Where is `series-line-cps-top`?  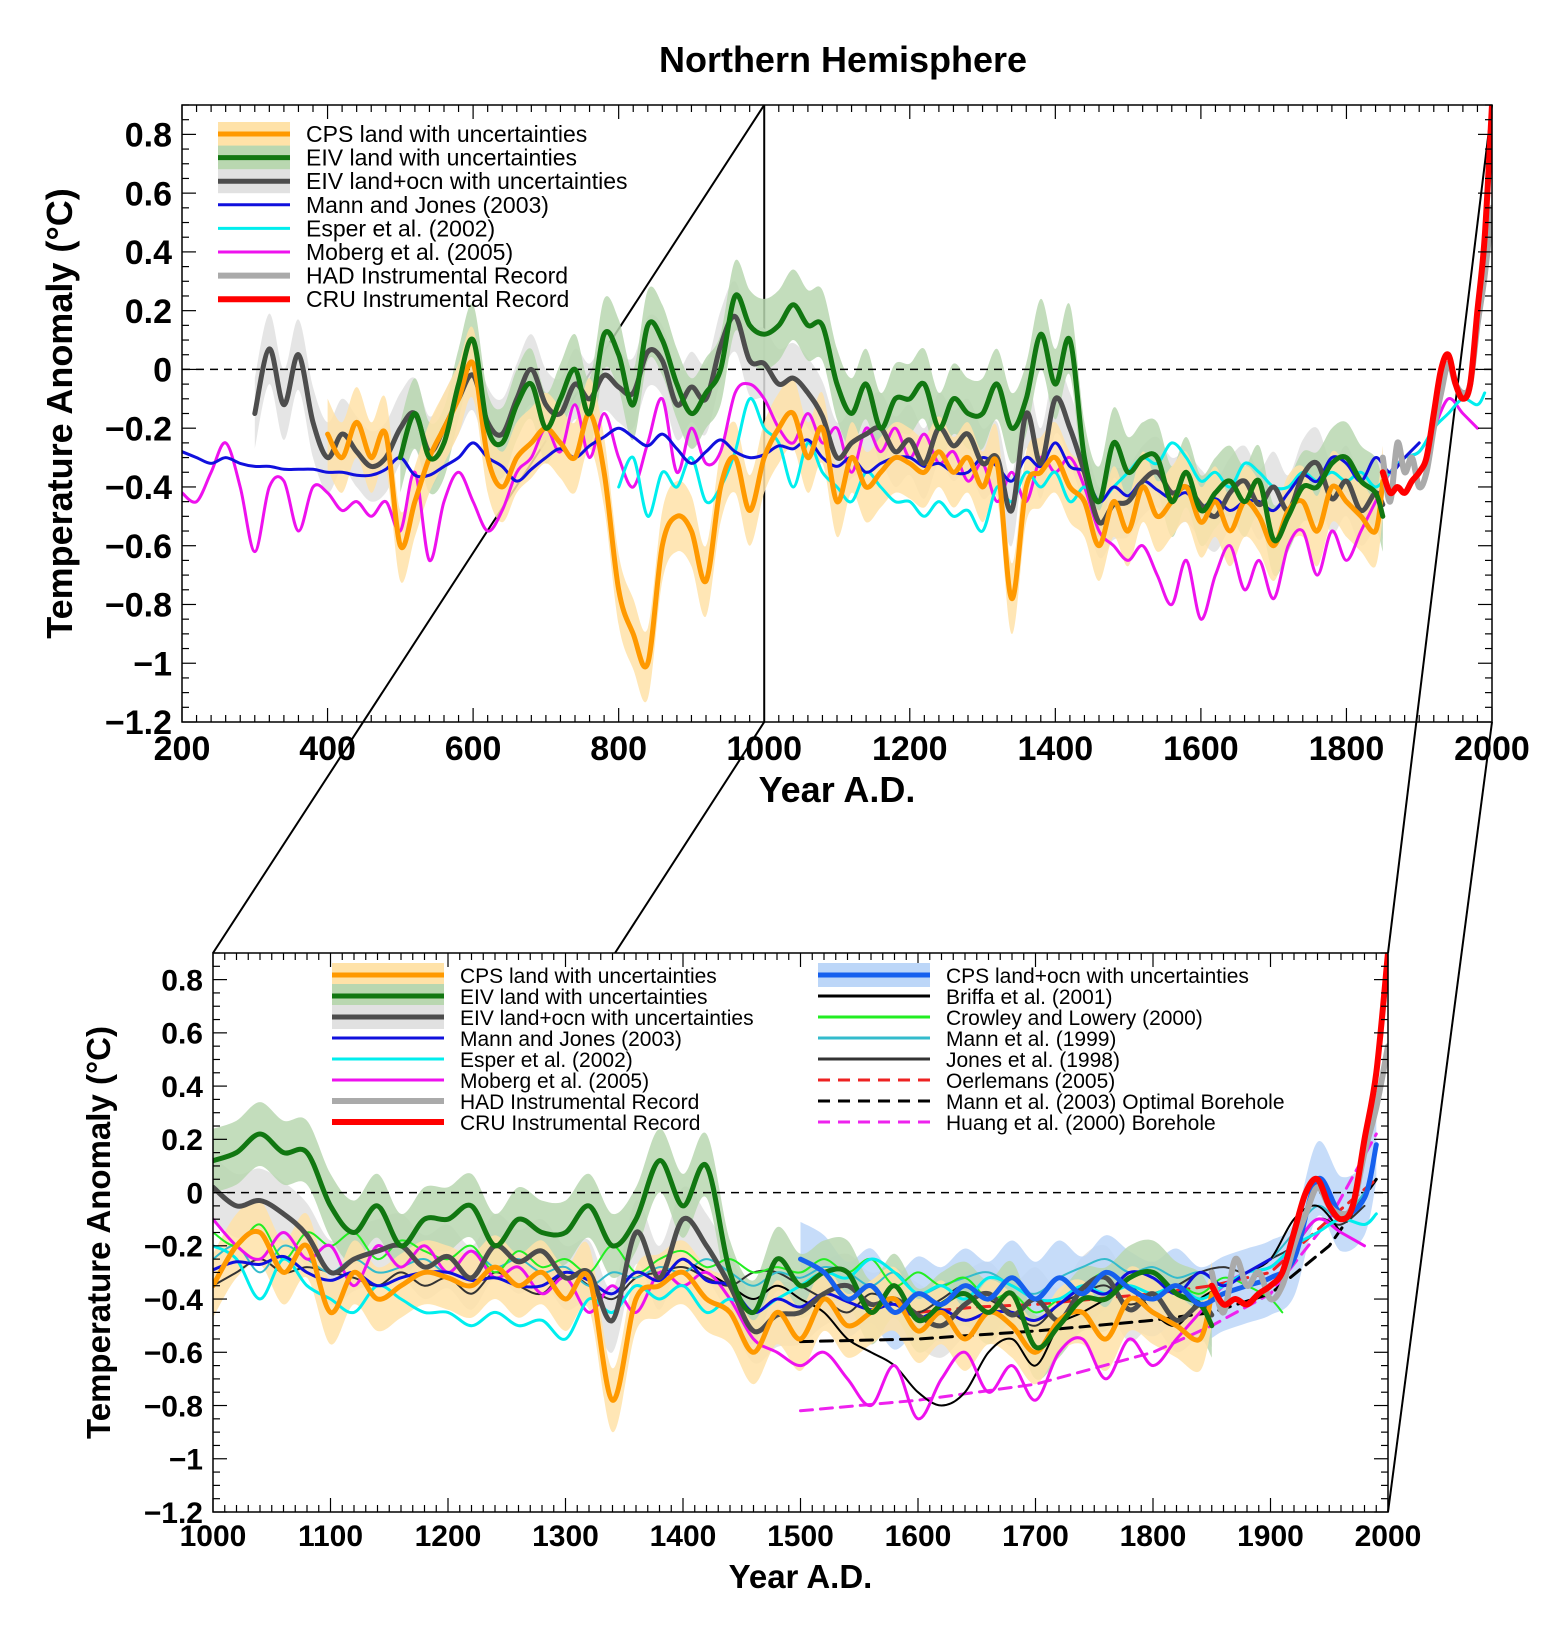 series-line-cps-top is located at coordinates (855, 514).